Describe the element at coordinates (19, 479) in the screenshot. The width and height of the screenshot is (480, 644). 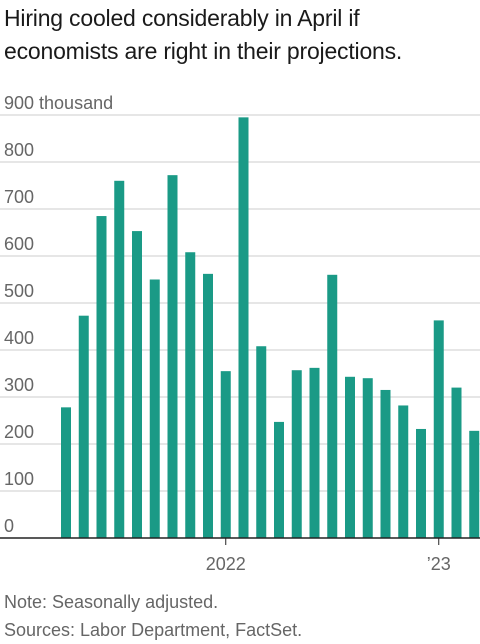
I see `y-tick-label: 100` at that location.